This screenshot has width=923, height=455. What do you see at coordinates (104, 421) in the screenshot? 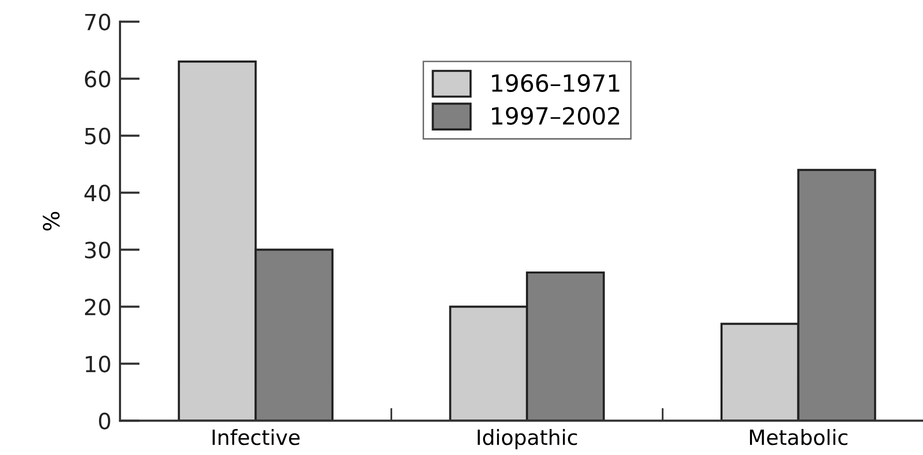
I see `y-tick-label: 0` at bounding box center [104, 421].